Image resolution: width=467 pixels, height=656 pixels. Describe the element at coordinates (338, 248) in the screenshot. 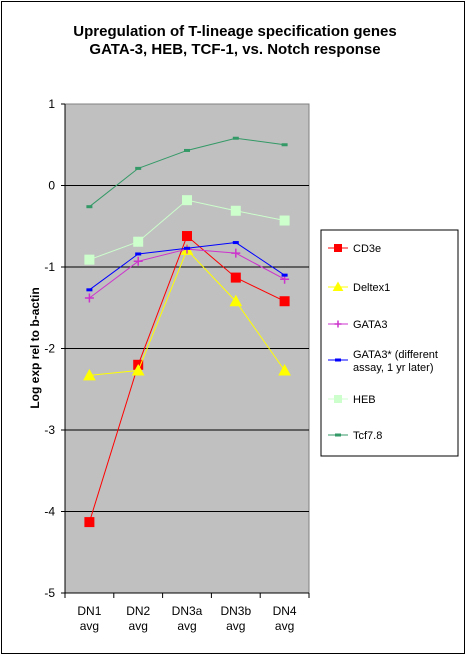

I see `legend-marker-cd3e` at that location.